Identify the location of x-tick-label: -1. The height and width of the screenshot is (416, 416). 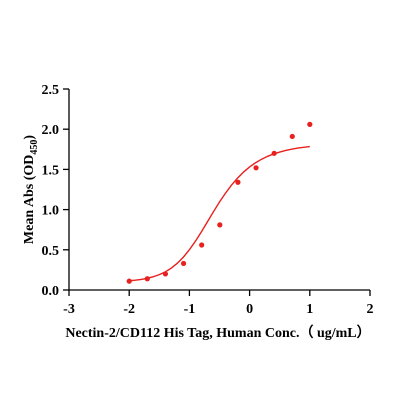
(190, 309).